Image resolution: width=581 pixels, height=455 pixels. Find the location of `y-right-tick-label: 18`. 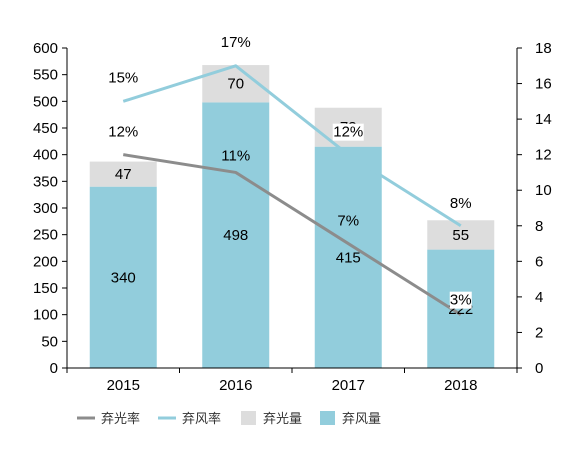

y-right-tick-label: 18 is located at coordinates (543, 48).